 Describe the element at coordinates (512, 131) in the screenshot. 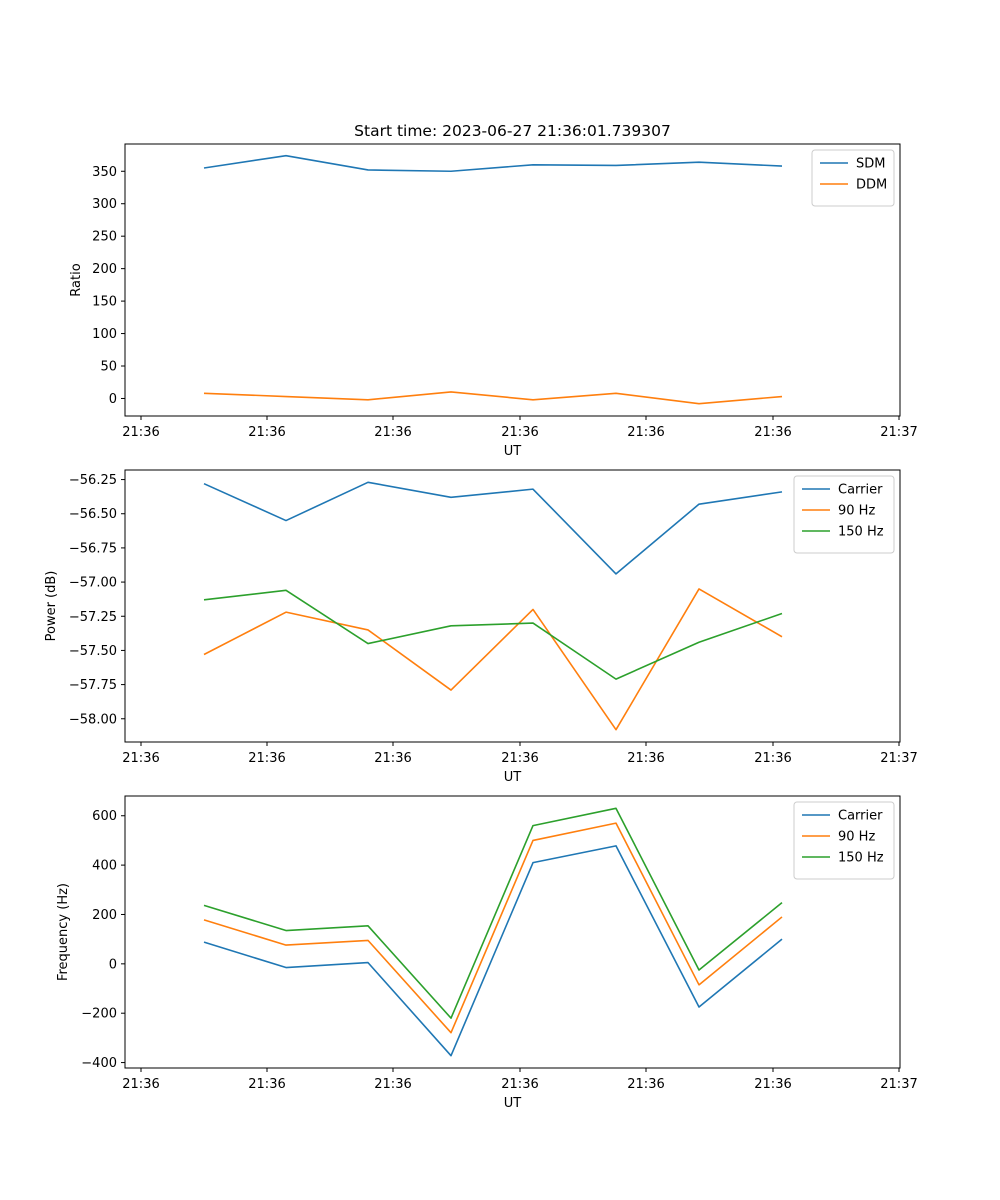

I see `chart-title: Start time: 2023-06-27 21:36:01.739307` at that location.